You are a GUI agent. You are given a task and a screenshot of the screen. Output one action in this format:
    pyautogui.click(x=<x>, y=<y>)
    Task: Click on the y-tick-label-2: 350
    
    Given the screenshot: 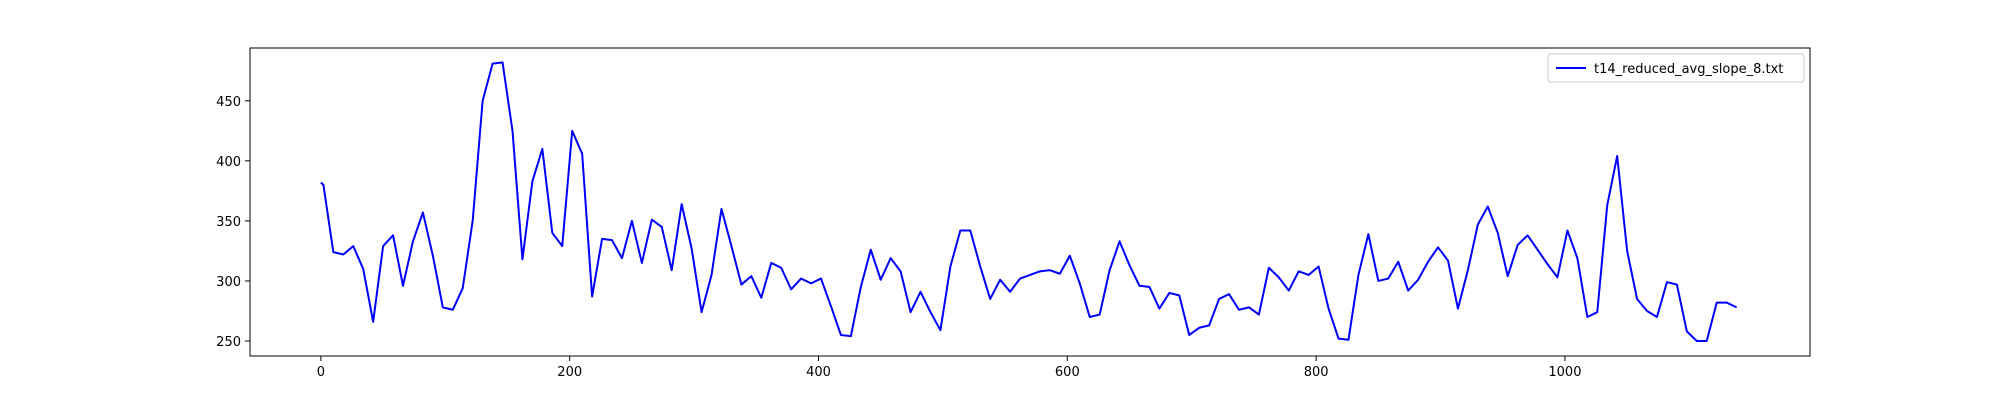 What is the action you would take?
    pyautogui.click(x=228, y=222)
    